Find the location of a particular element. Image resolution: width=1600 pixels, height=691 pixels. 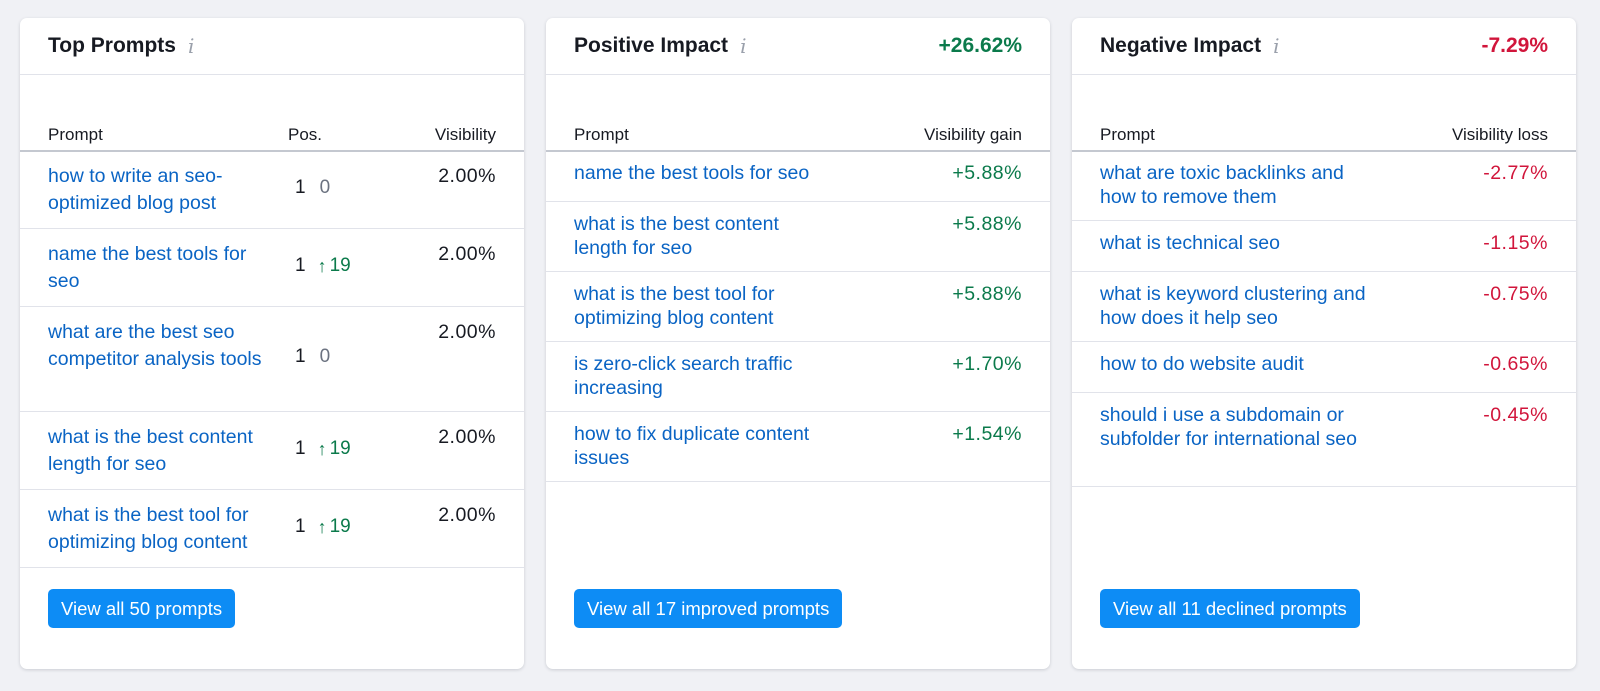

visibility-loss-value: -2.77% is located at coordinates (1515, 173).